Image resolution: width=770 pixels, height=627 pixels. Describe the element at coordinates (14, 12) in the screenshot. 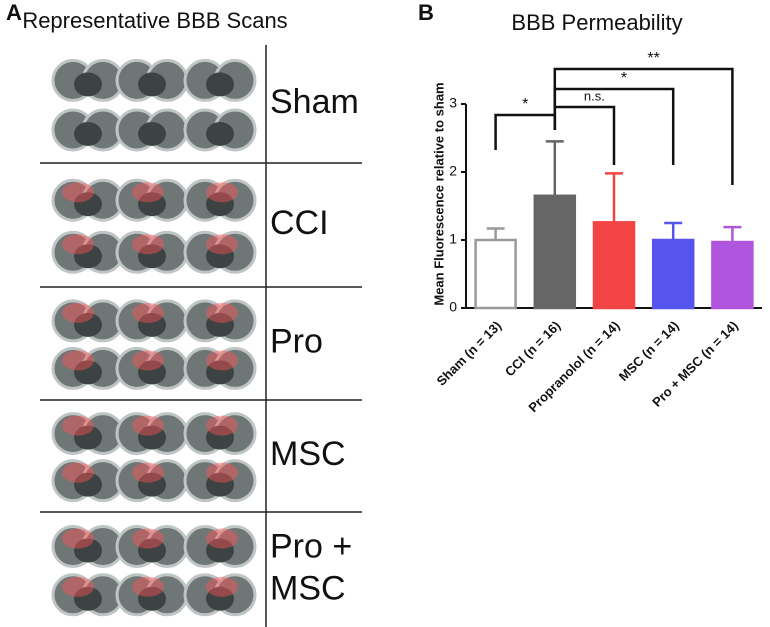

I see `panel-label: A` at that location.